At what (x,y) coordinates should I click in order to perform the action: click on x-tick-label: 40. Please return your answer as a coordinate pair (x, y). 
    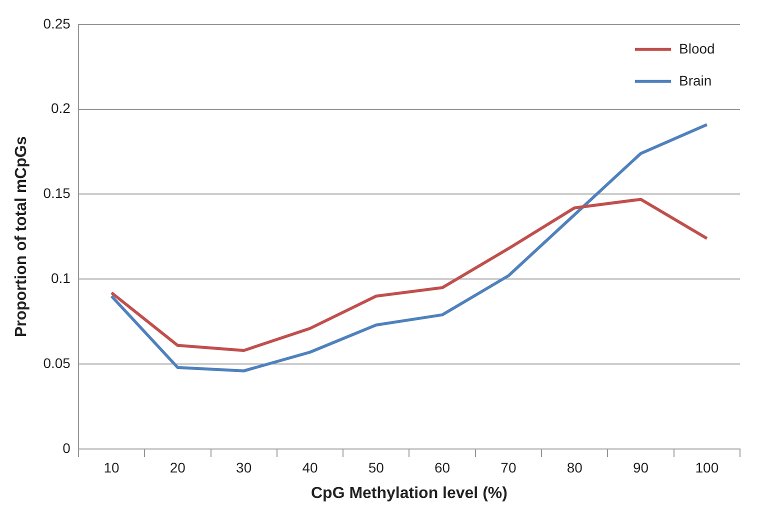
    Looking at the image, I should click on (310, 467).